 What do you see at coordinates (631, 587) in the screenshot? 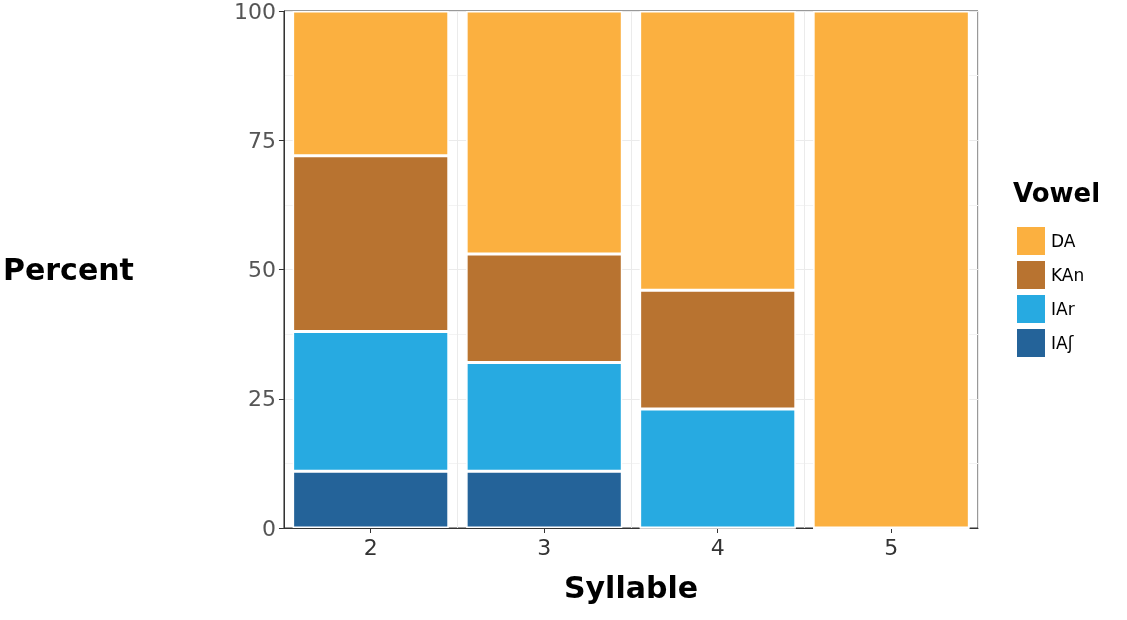
I see `x-axis-title: Syllable` at bounding box center [631, 587].